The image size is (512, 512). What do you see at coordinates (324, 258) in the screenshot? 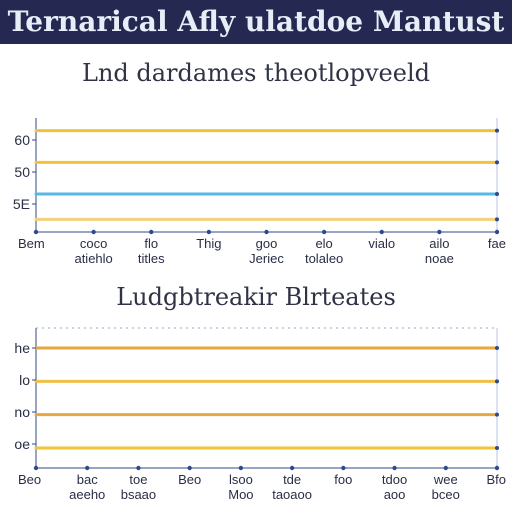
I see `x-tick-label: tolaleo` at bounding box center [324, 258].